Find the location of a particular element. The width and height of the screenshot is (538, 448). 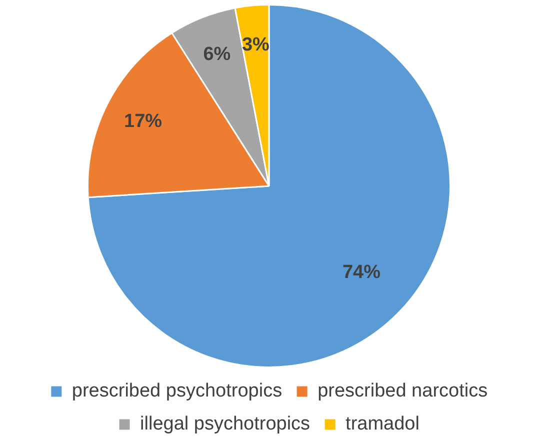

legend-label: prescribed psychotropics is located at coordinates (177, 391).